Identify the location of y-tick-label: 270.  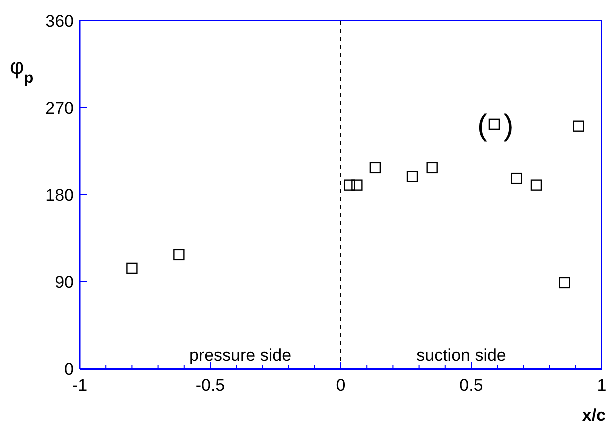
(60, 108).